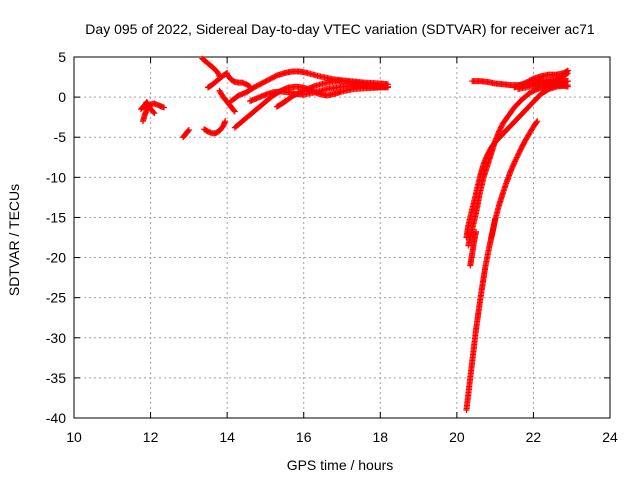 The height and width of the screenshot is (480, 640). I want to click on y-tick-label: -20, so click(56, 258).